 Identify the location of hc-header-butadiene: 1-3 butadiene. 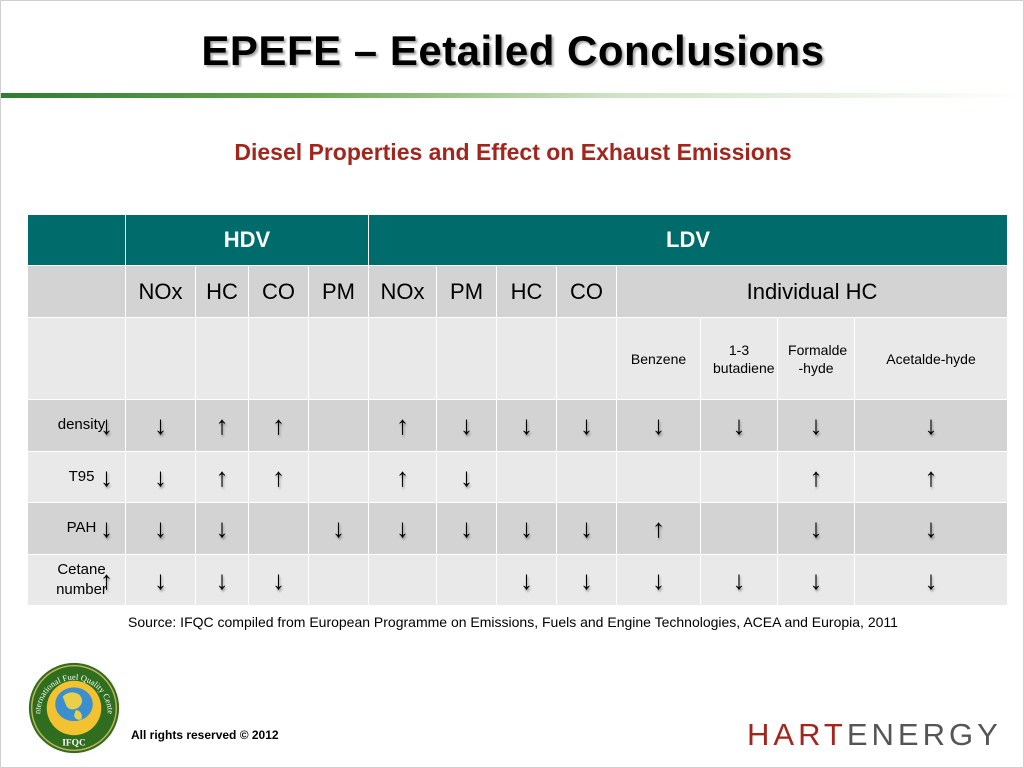
(739, 358).